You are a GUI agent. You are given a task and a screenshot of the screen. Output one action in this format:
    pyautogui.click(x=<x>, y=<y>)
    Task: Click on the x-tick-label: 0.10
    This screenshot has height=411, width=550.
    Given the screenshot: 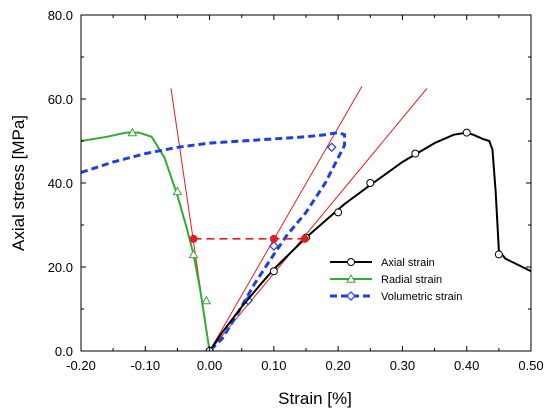 What is the action you would take?
    pyautogui.click(x=273, y=365)
    